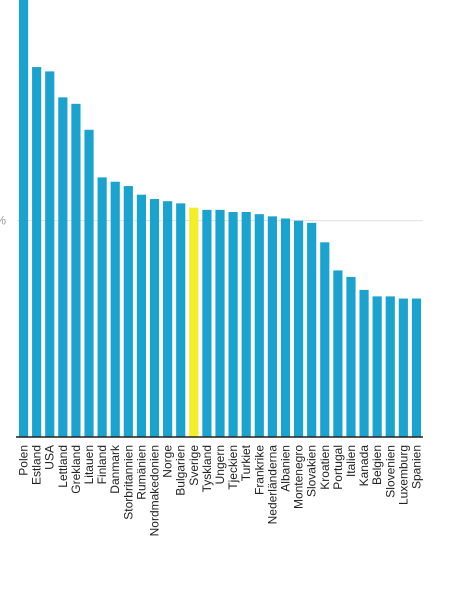 This screenshot has width=457, height=600. What do you see at coordinates (259, 470) in the screenshot?
I see `category-label-frankrike: Frankrike` at bounding box center [259, 470].